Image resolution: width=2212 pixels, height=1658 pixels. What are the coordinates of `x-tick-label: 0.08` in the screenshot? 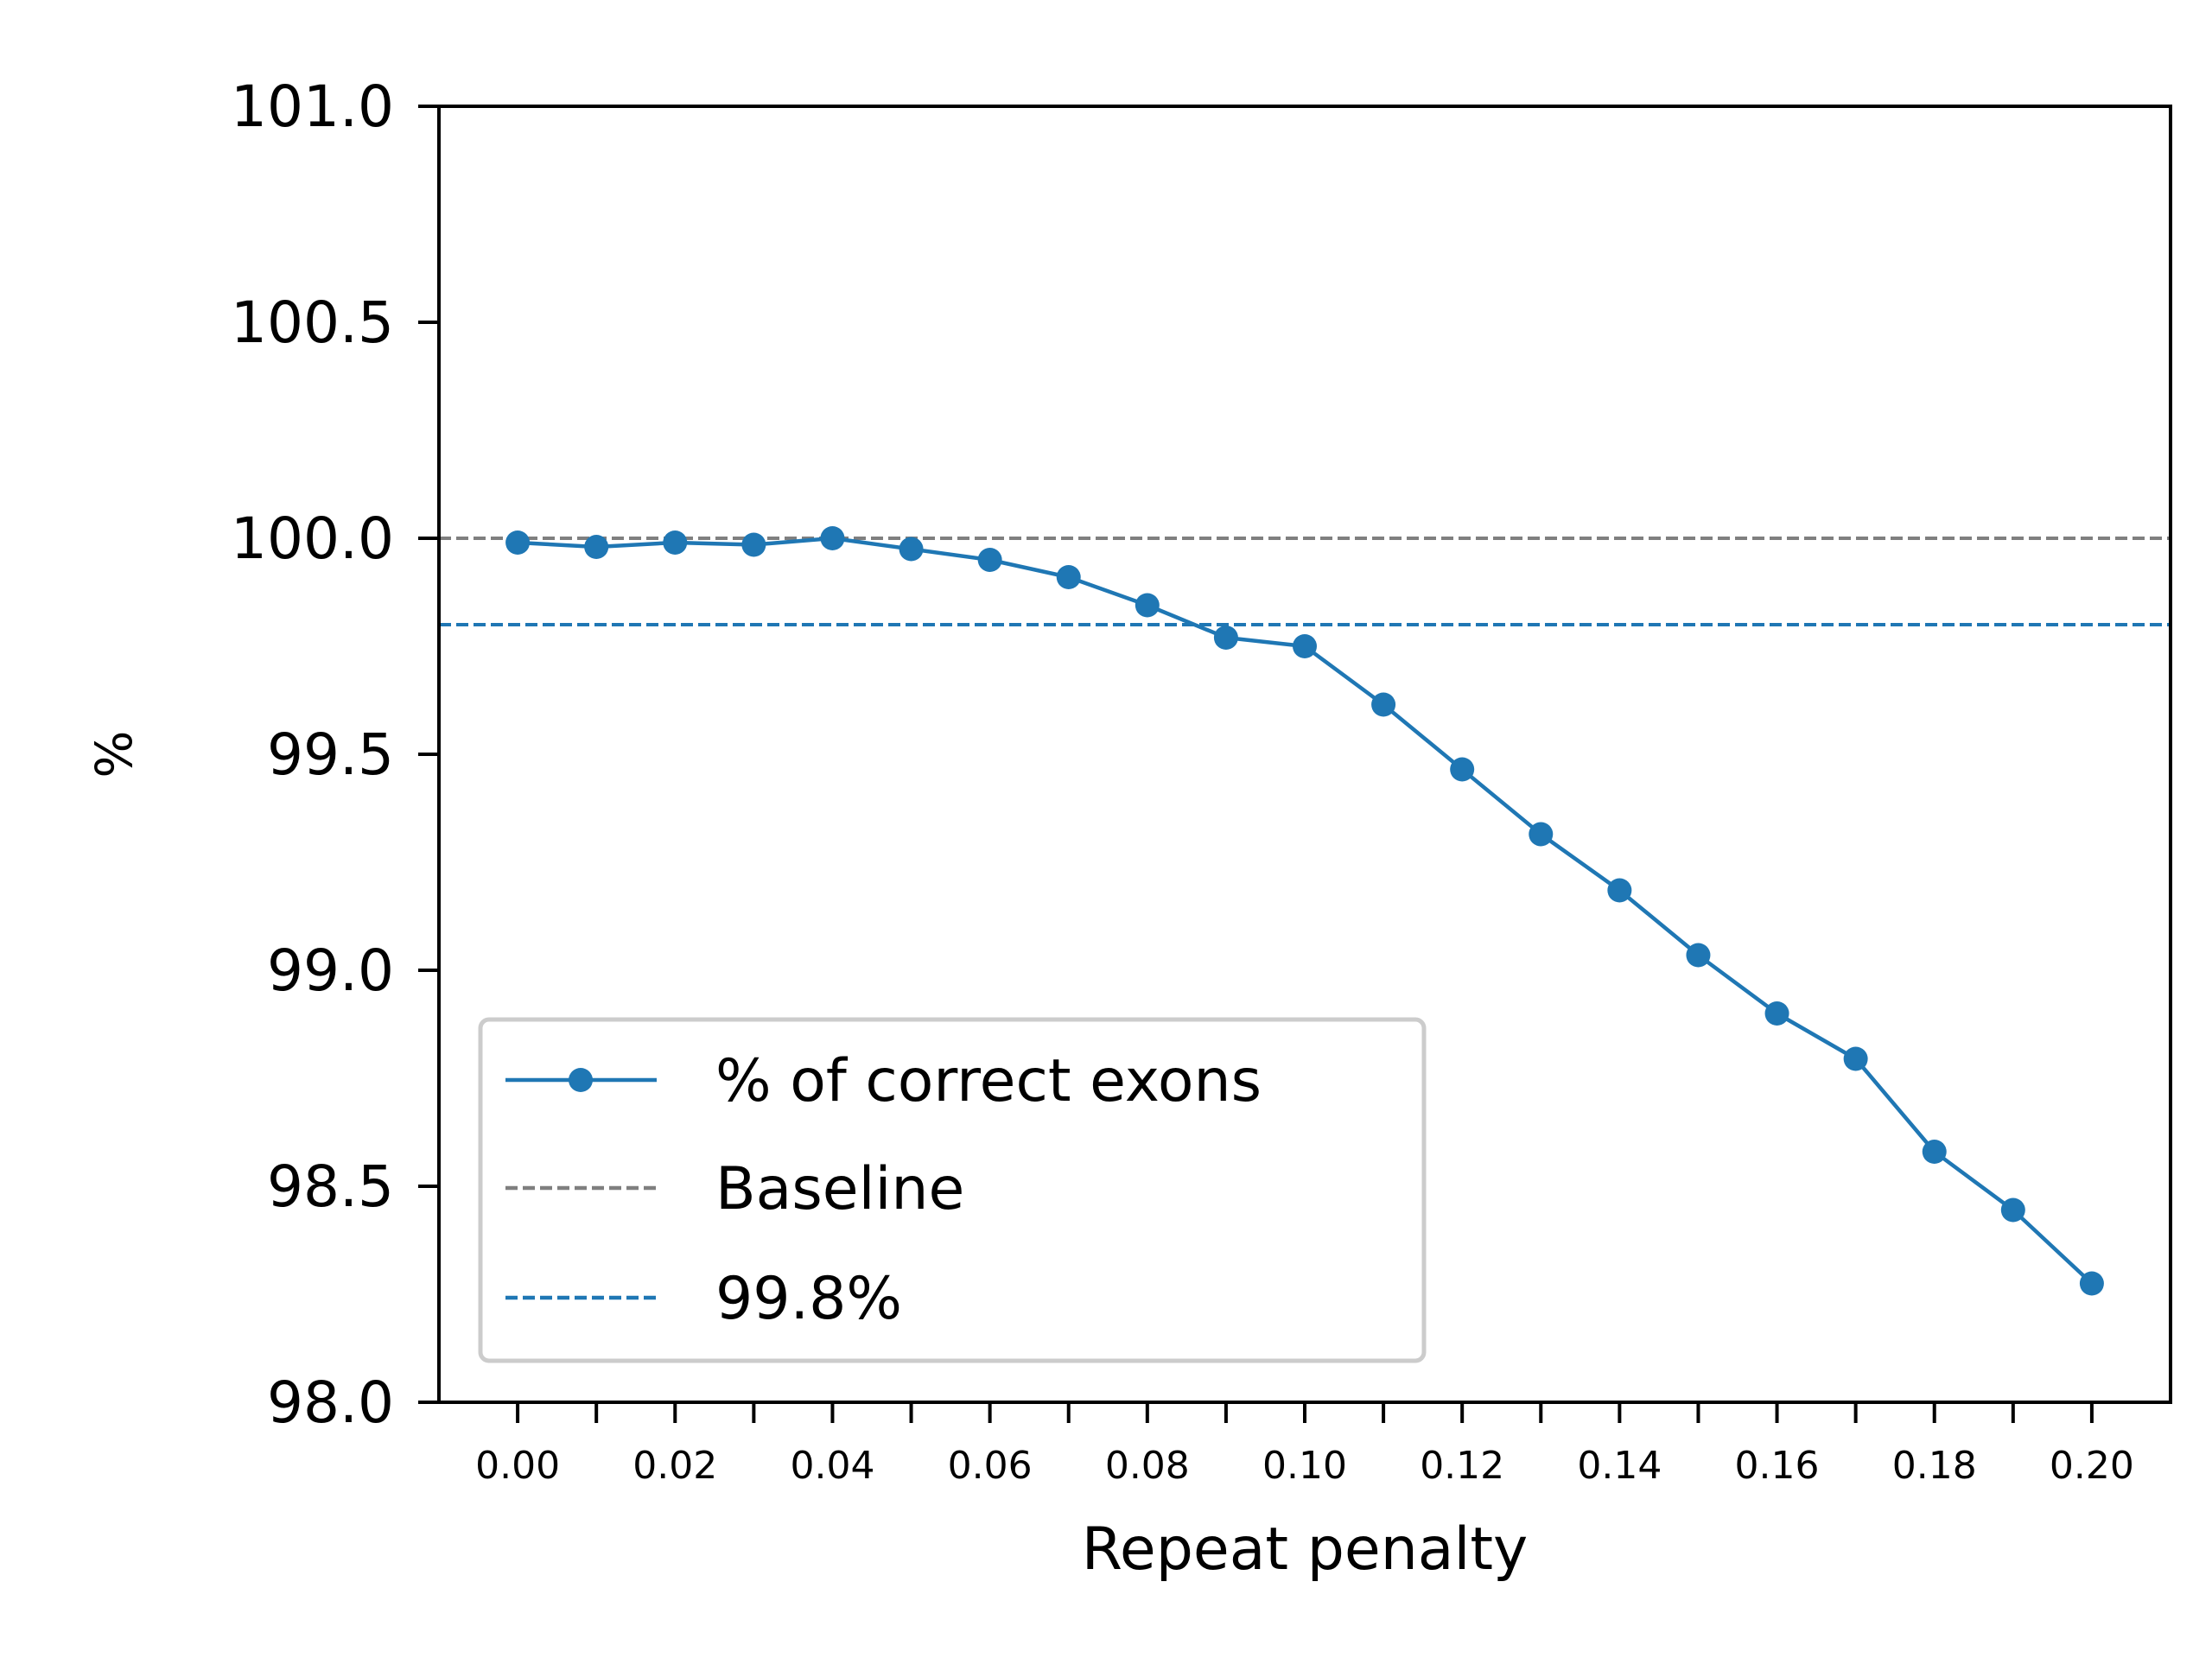 It's located at (1147, 1466).